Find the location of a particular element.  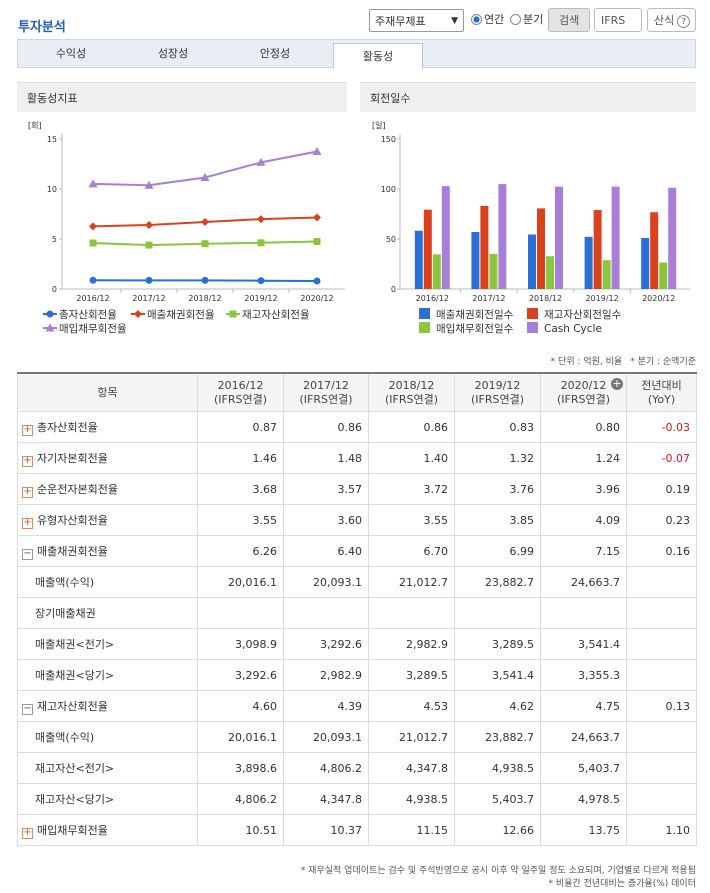

radio-label: 연간 is located at coordinates (494, 19).